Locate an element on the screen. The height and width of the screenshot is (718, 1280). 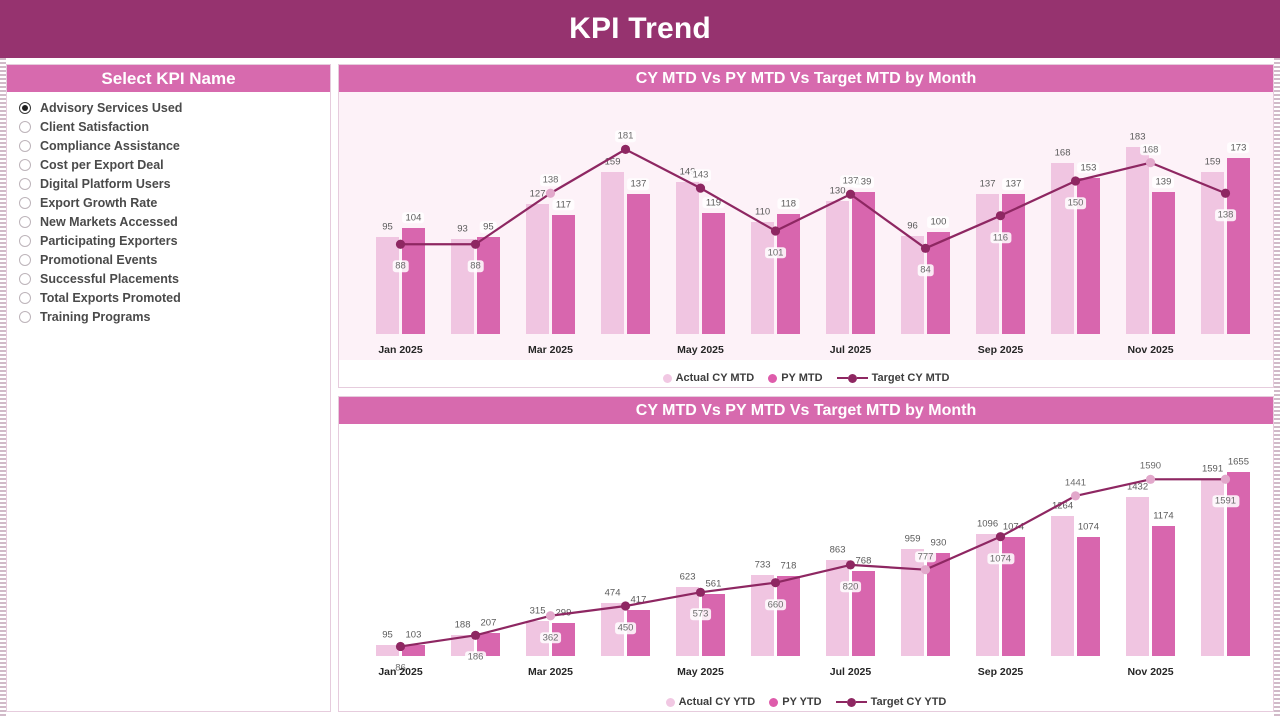
data-label-target: 86 is located at coordinates (400, 668).